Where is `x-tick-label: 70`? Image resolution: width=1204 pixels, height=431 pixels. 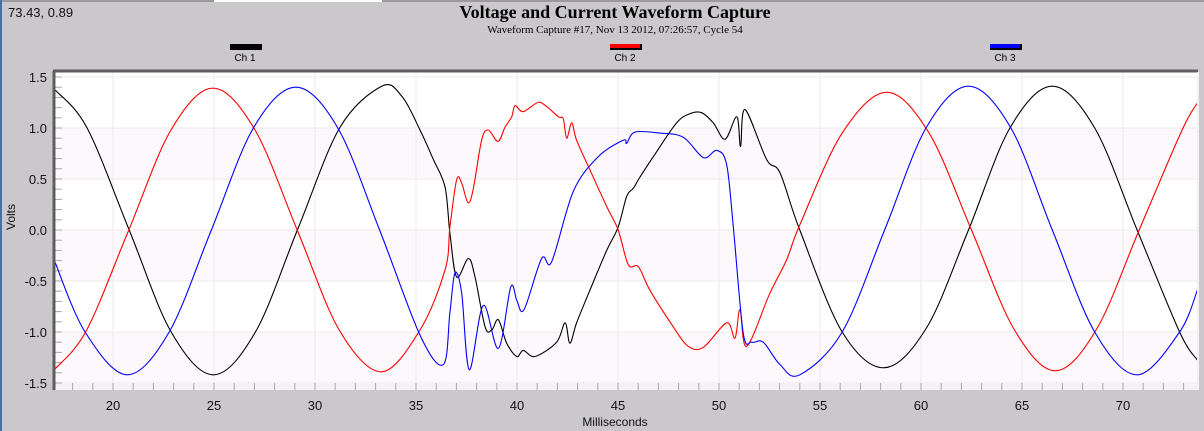 x-tick-label: 70 is located at coordinates (1123, 405).